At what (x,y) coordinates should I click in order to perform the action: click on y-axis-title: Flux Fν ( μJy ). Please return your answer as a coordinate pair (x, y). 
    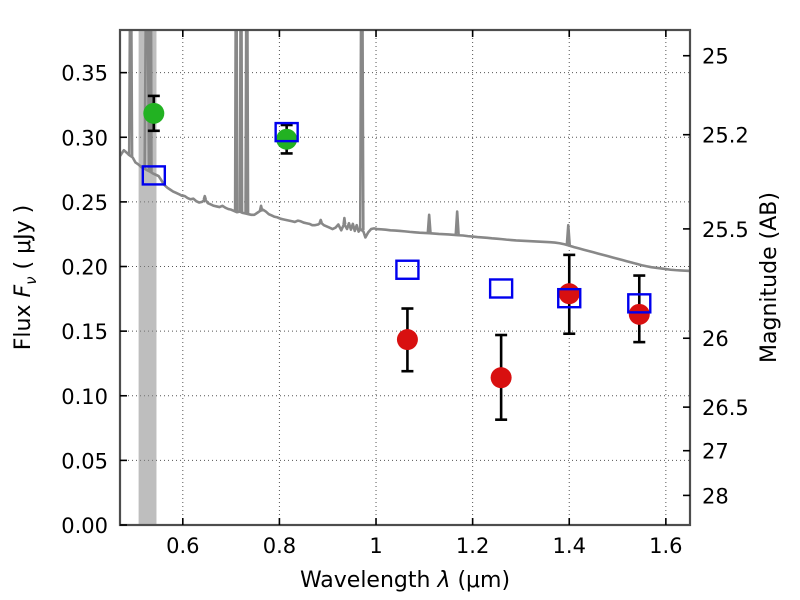
    Looking at the image, I should click on (25, 277).